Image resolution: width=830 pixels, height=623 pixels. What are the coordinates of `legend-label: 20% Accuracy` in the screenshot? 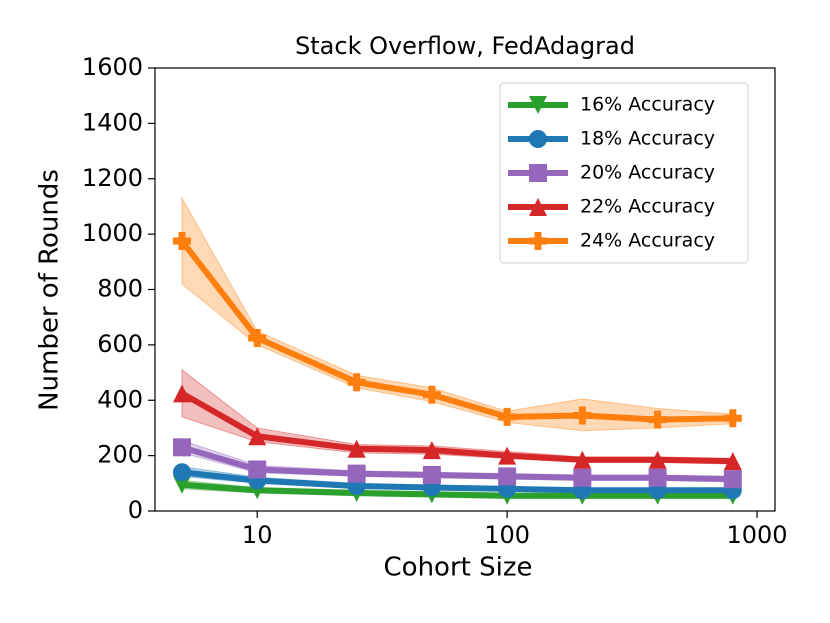 It's located at (647, 173).